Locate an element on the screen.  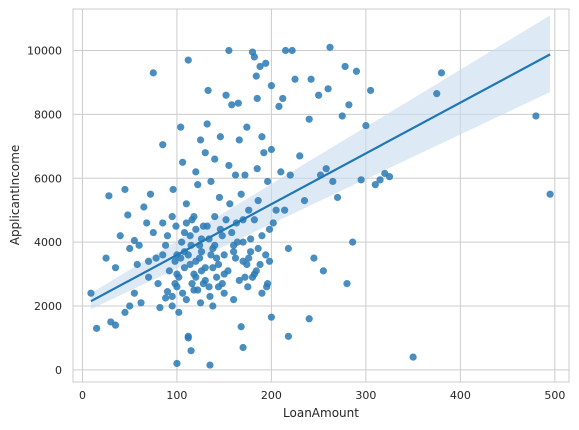
x-tick-label: 100 is located at coordinates (176, 395).